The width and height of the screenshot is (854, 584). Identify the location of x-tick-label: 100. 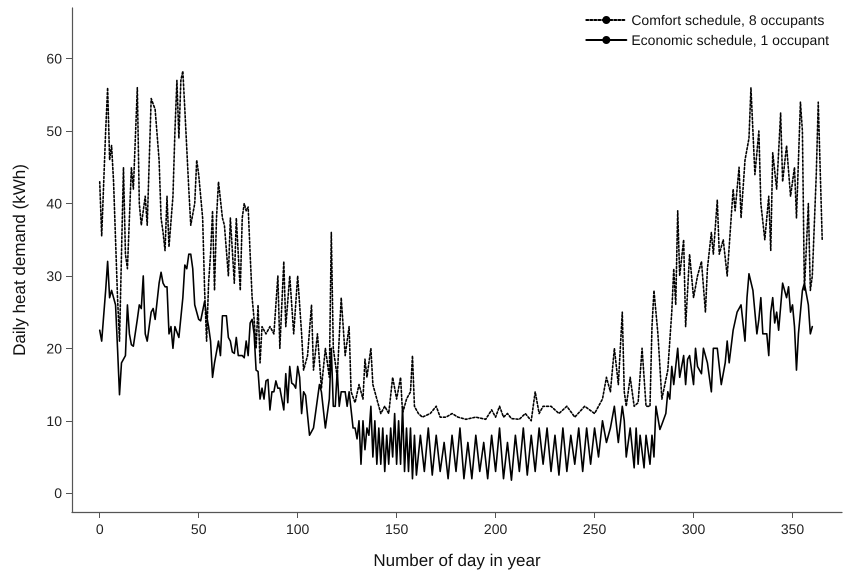
(298, 529).